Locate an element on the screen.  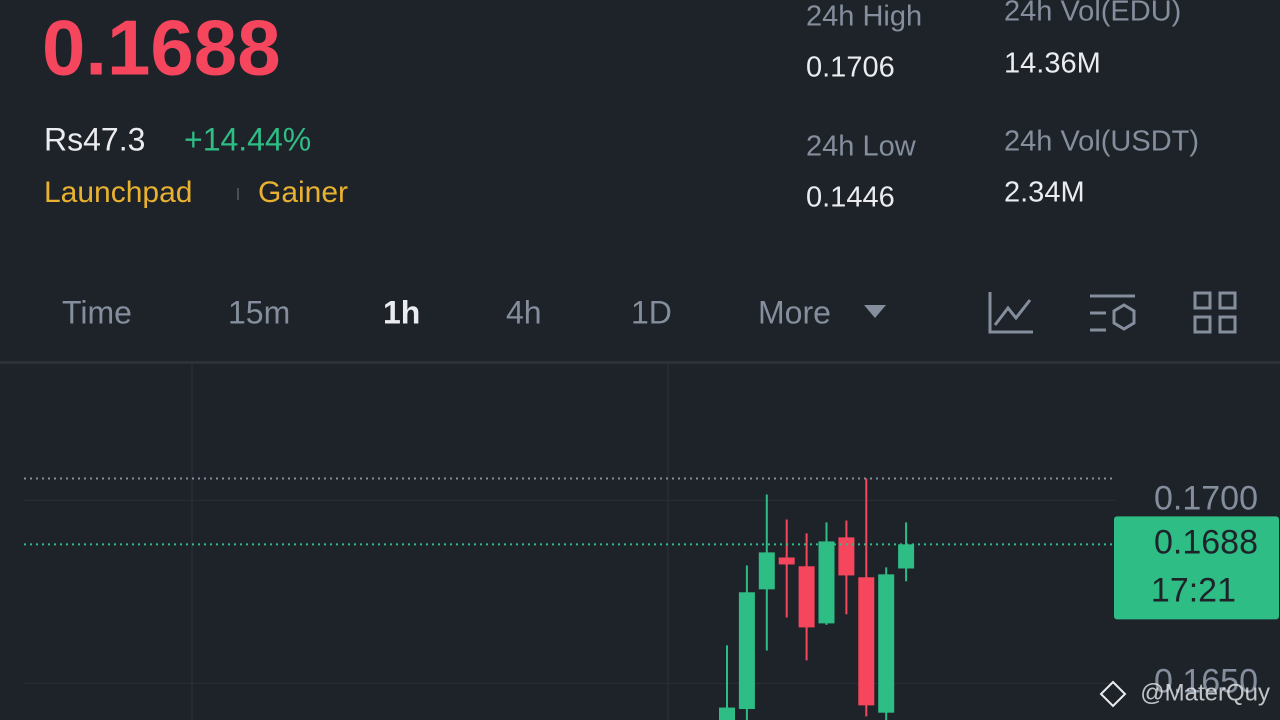
tab: 4h is located at coordinates (524, 312).